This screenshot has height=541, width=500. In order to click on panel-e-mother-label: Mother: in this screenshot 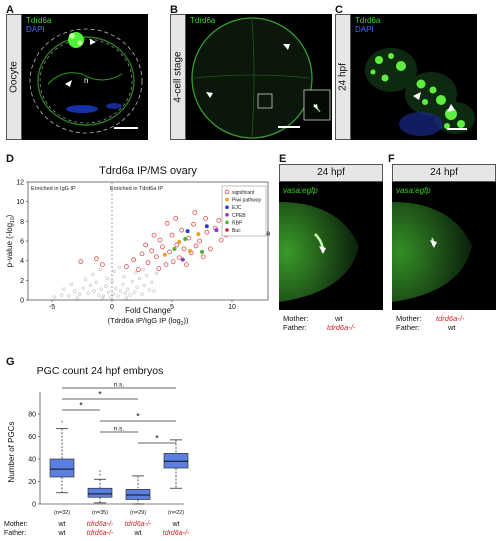, I will do `click(296, 318)`.